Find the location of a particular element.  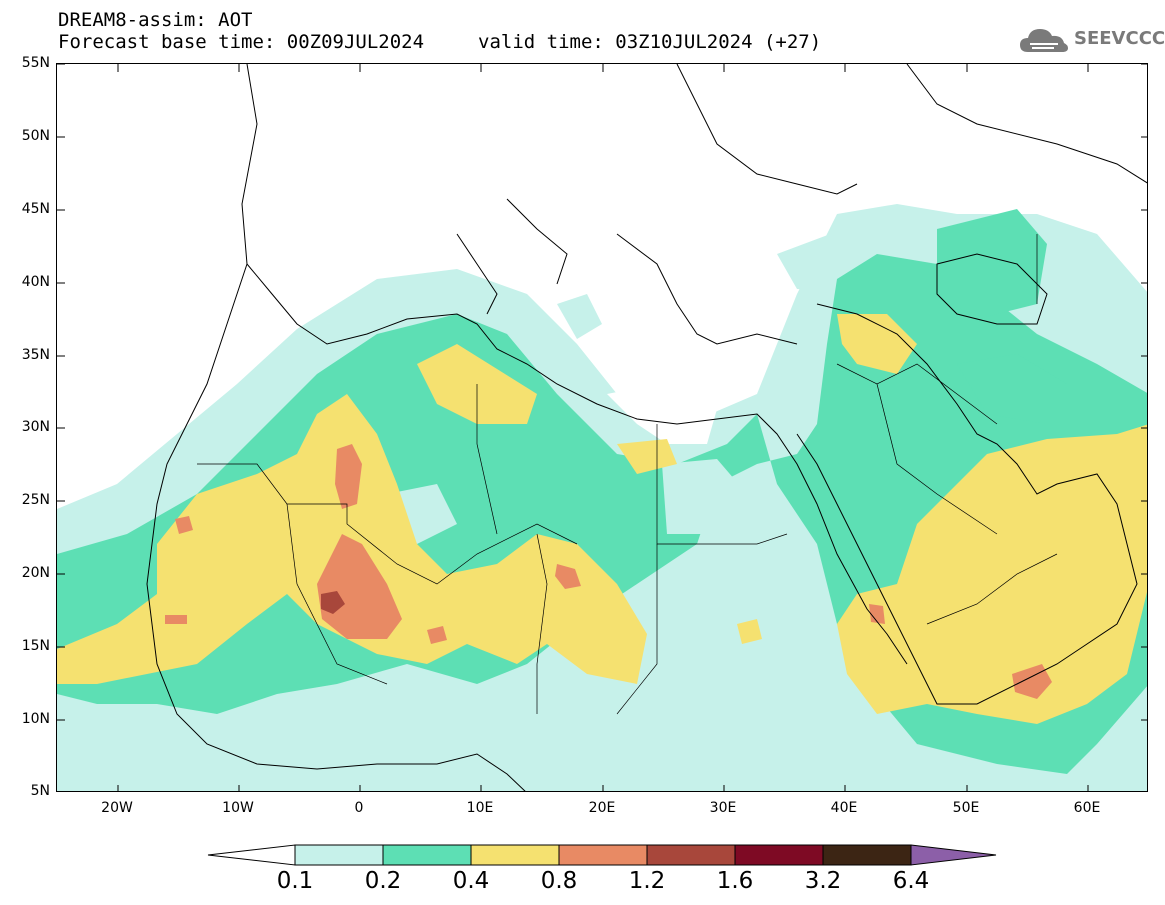

lat-label-10n: 10N is located at coordinates (35, 719).